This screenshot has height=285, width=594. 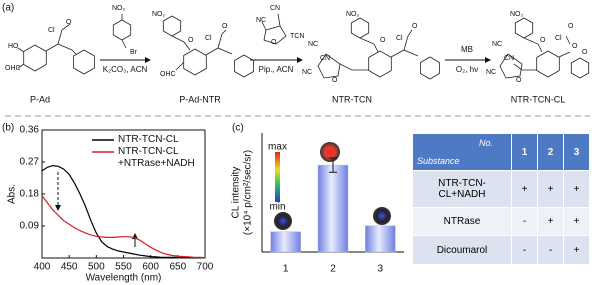 I want to click on panel-label: (b), so click(x=8, y=128).